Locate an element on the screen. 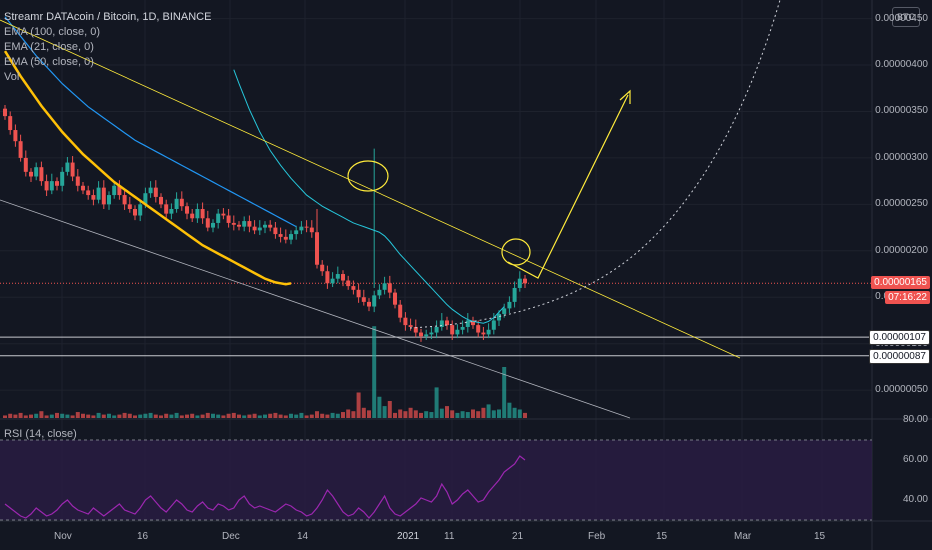  time-tick-label: 2021 is located at coordinates (408, 536).